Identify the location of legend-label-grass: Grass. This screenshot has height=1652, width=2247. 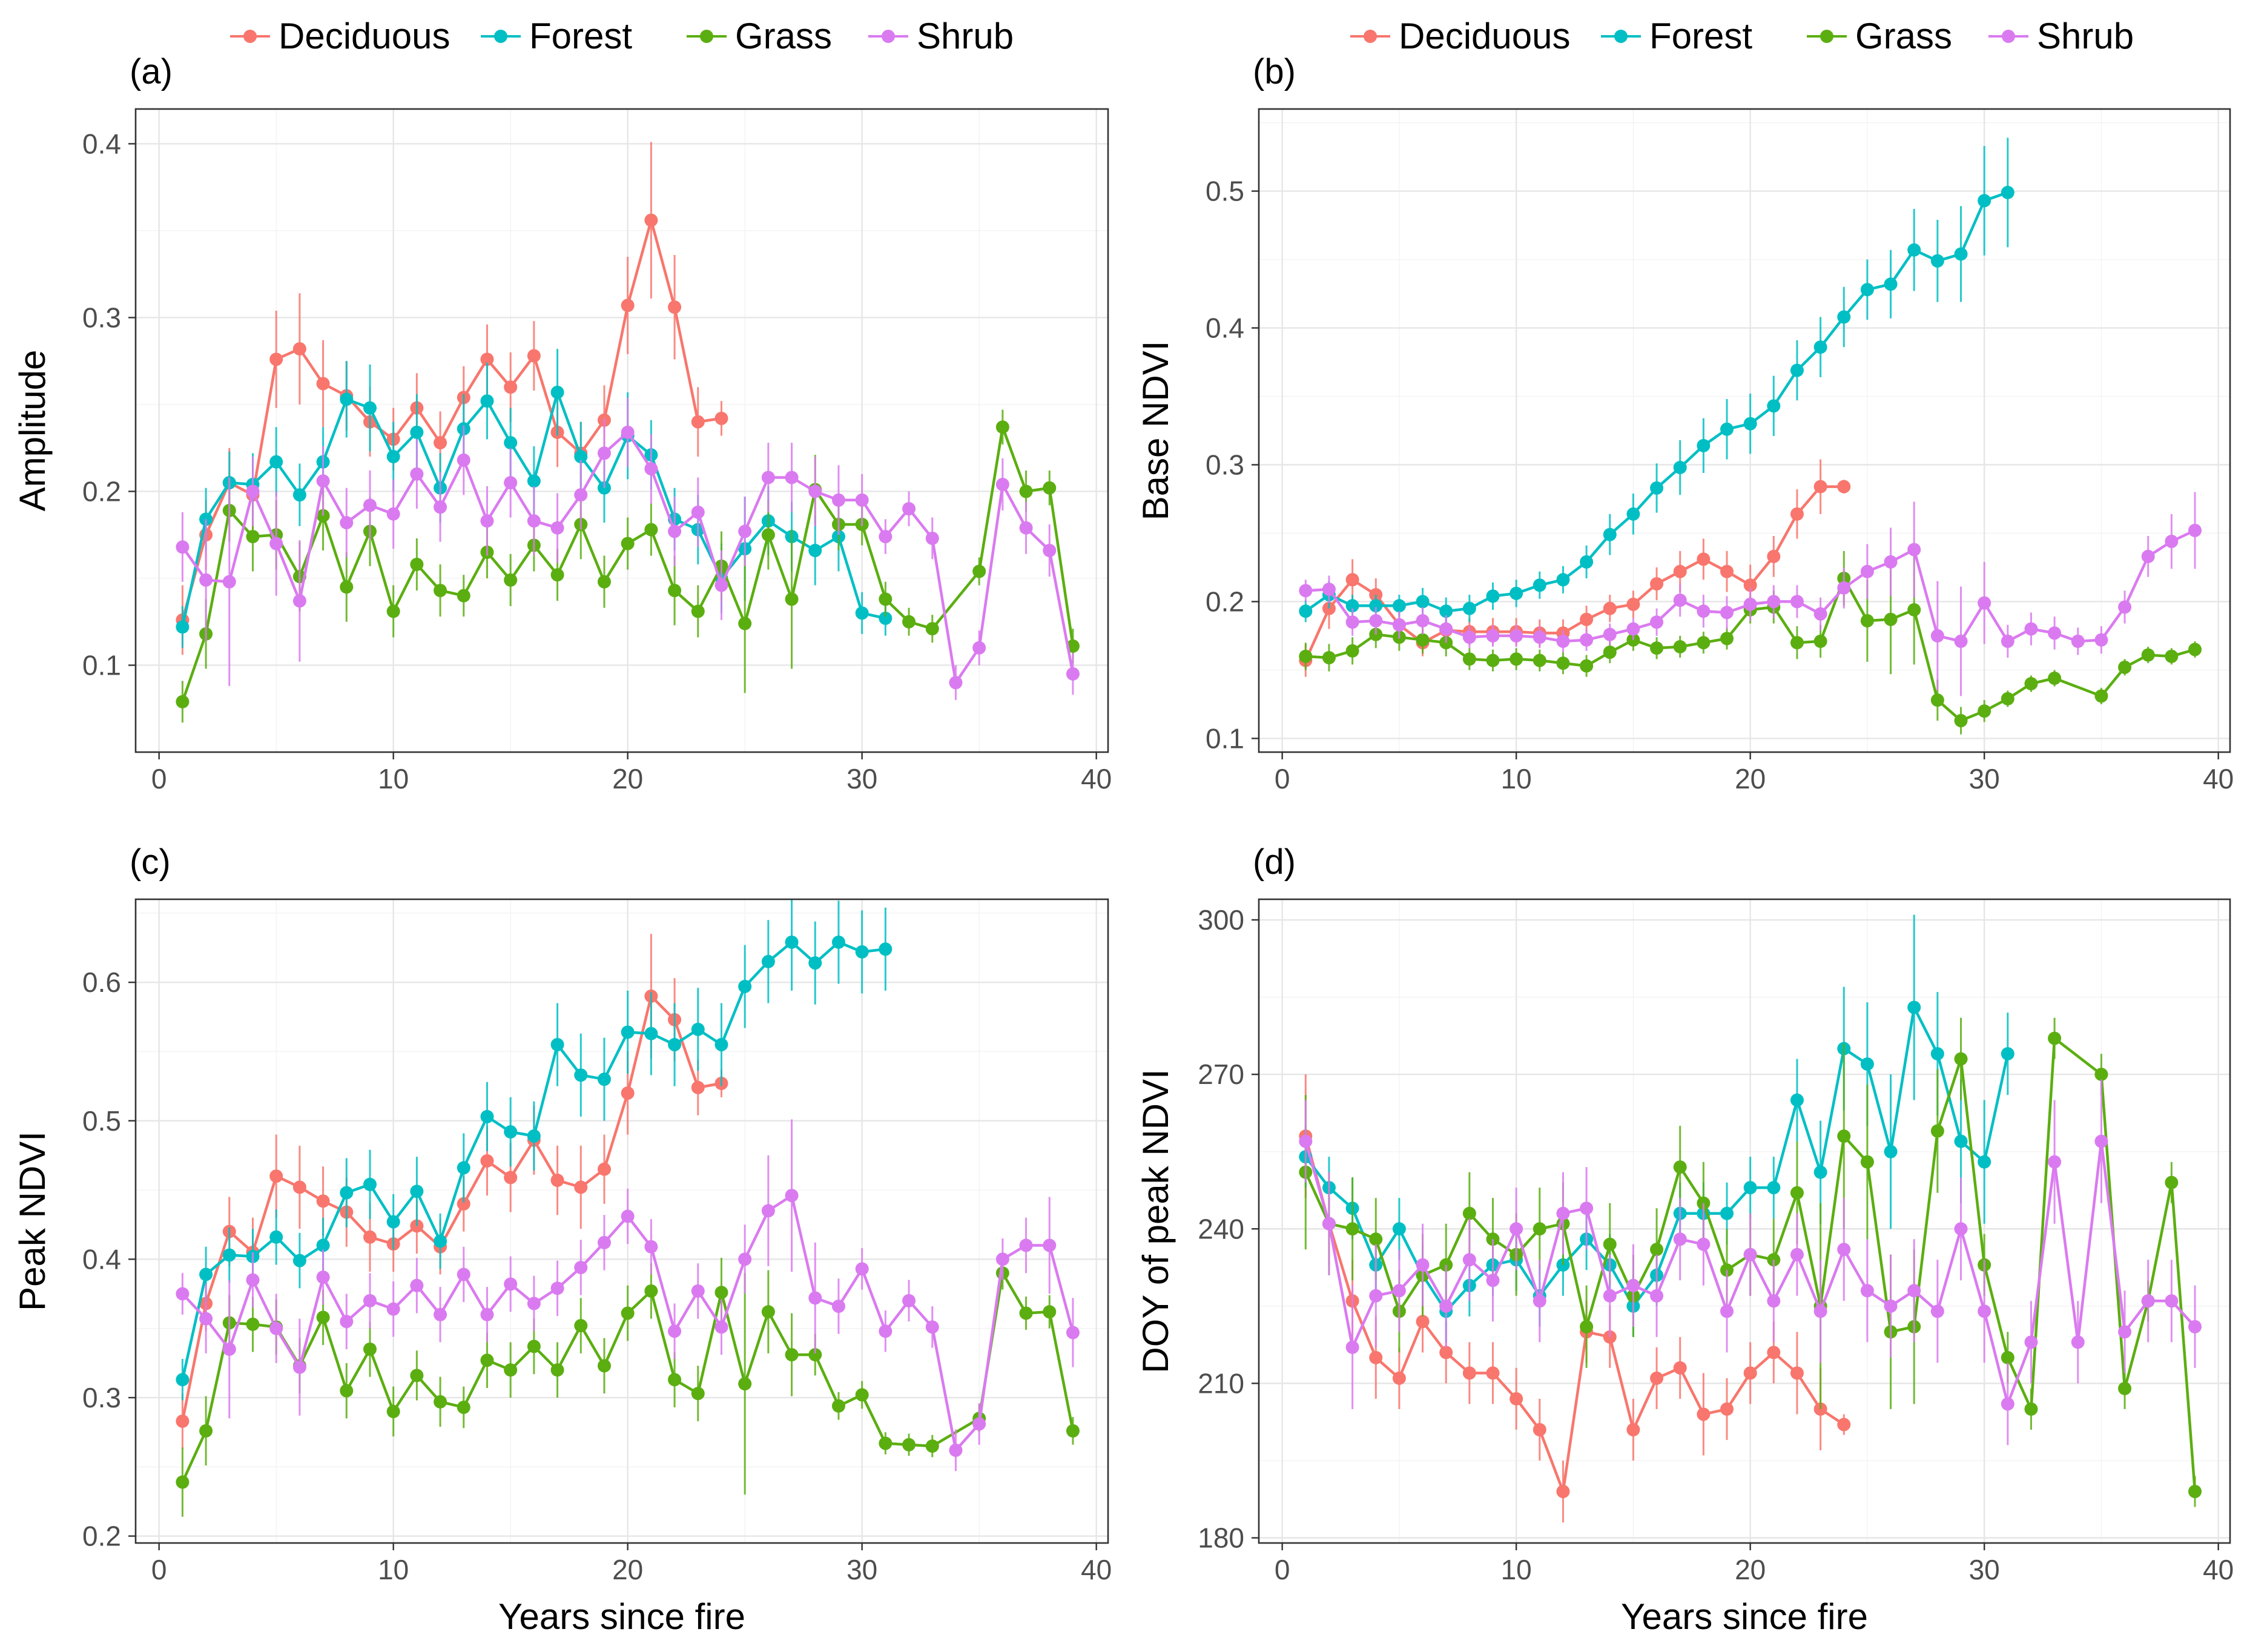
(783, 36).